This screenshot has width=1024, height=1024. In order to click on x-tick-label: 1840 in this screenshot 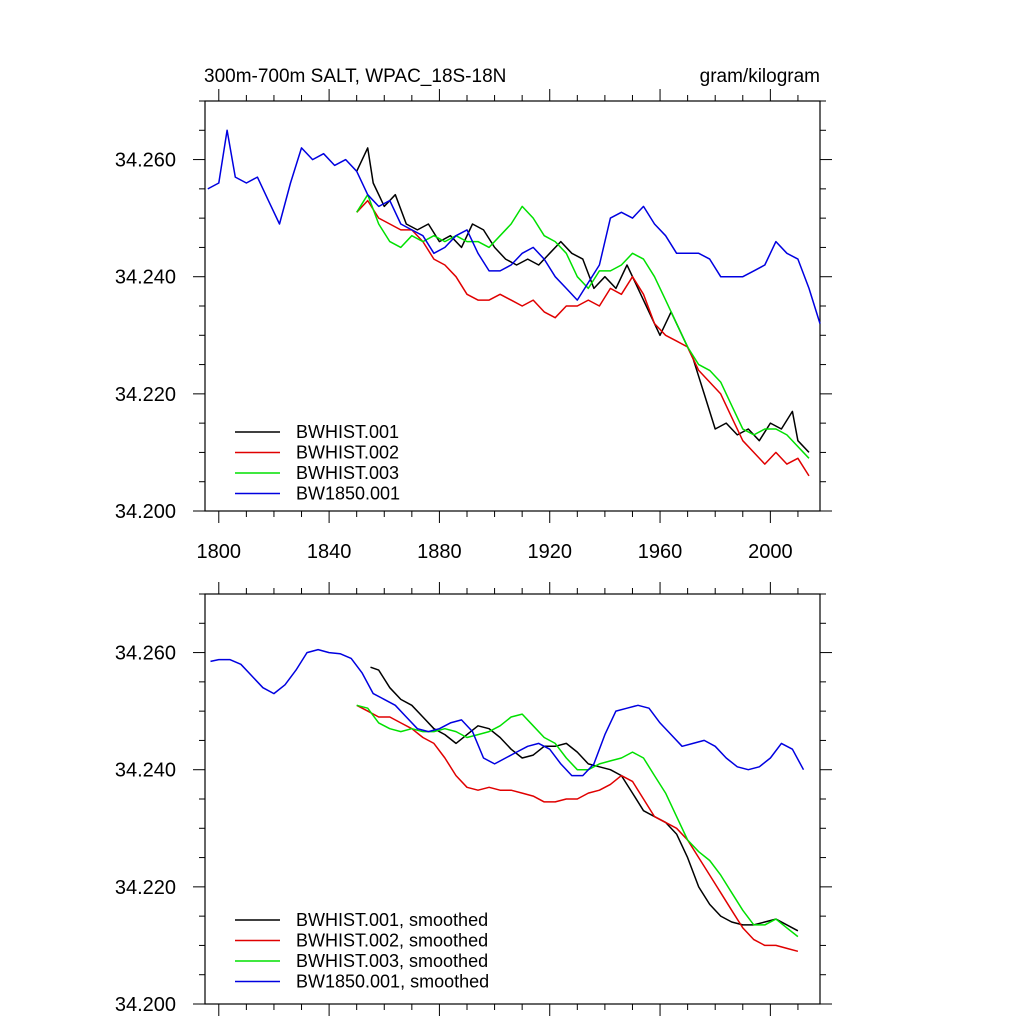, I will do `click(329, 552)`.